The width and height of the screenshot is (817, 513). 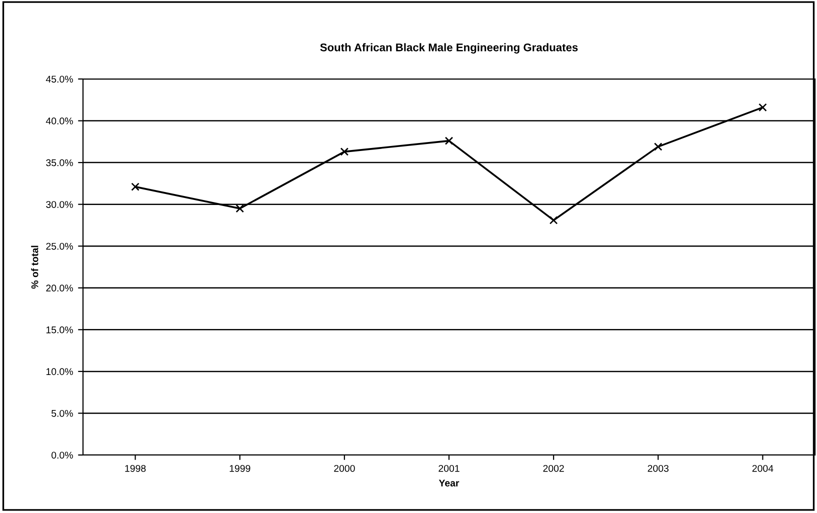 I want to click on x-tick-label: 1999, so click(x=240, y=468).